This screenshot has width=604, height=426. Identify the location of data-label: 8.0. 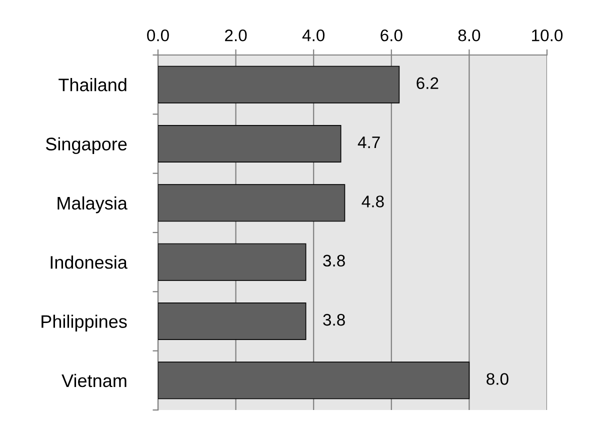
(497, 379).